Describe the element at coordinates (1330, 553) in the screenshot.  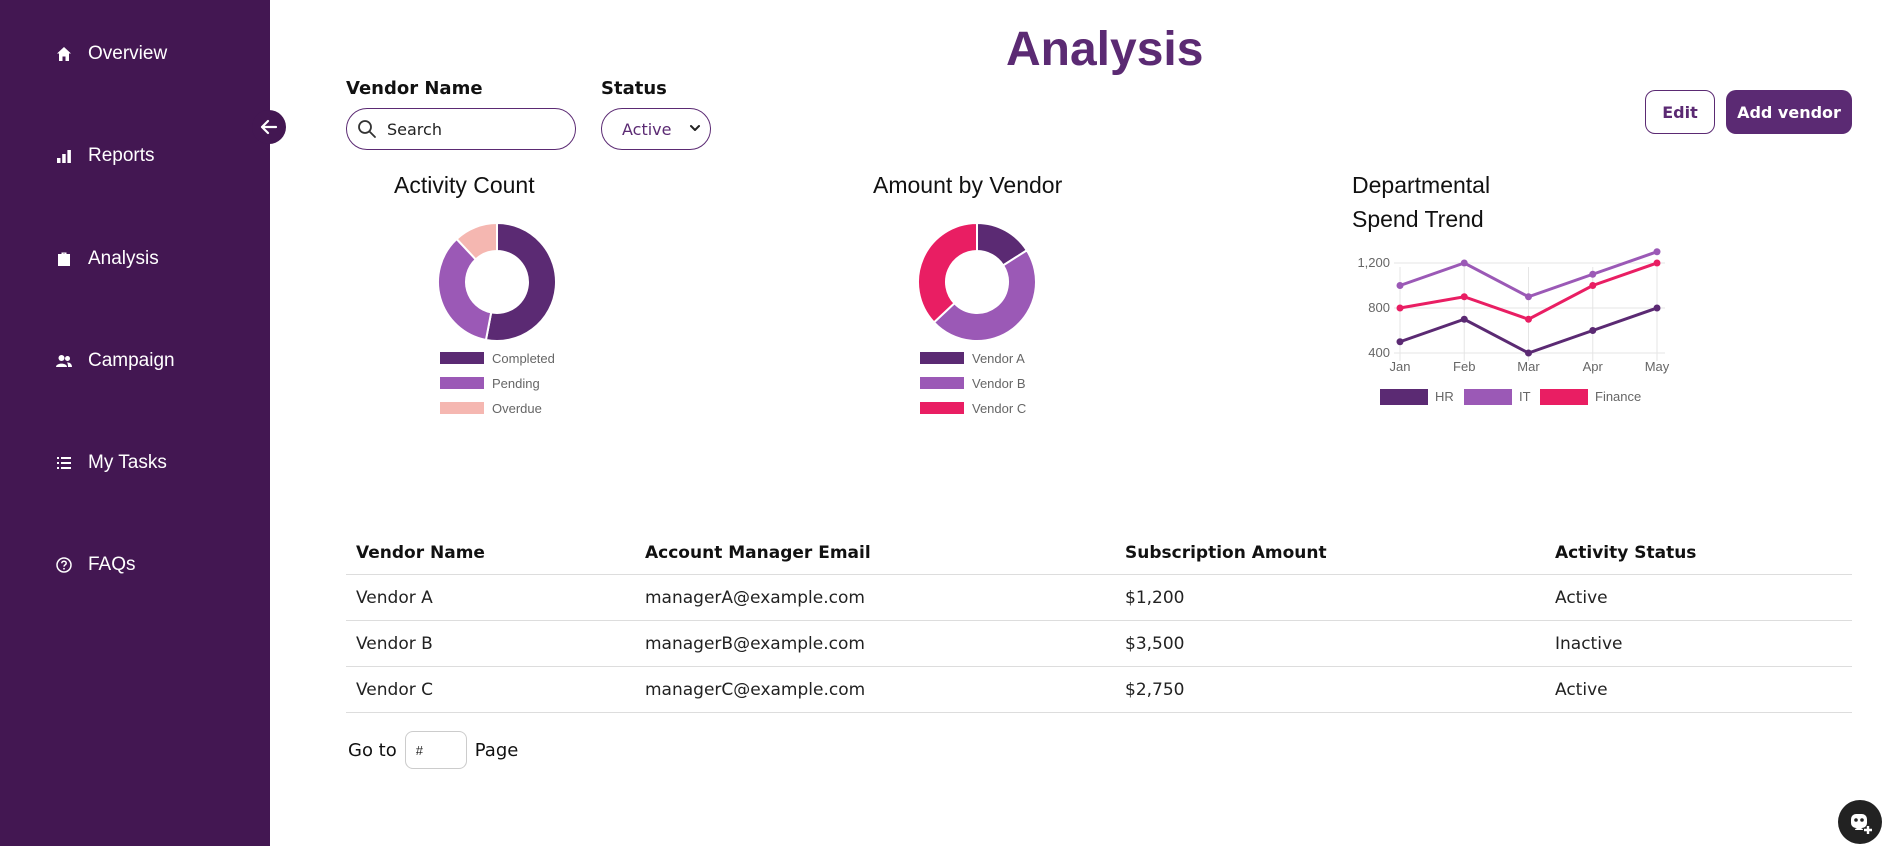
I see `column-header: Subscription Amount` at that location.